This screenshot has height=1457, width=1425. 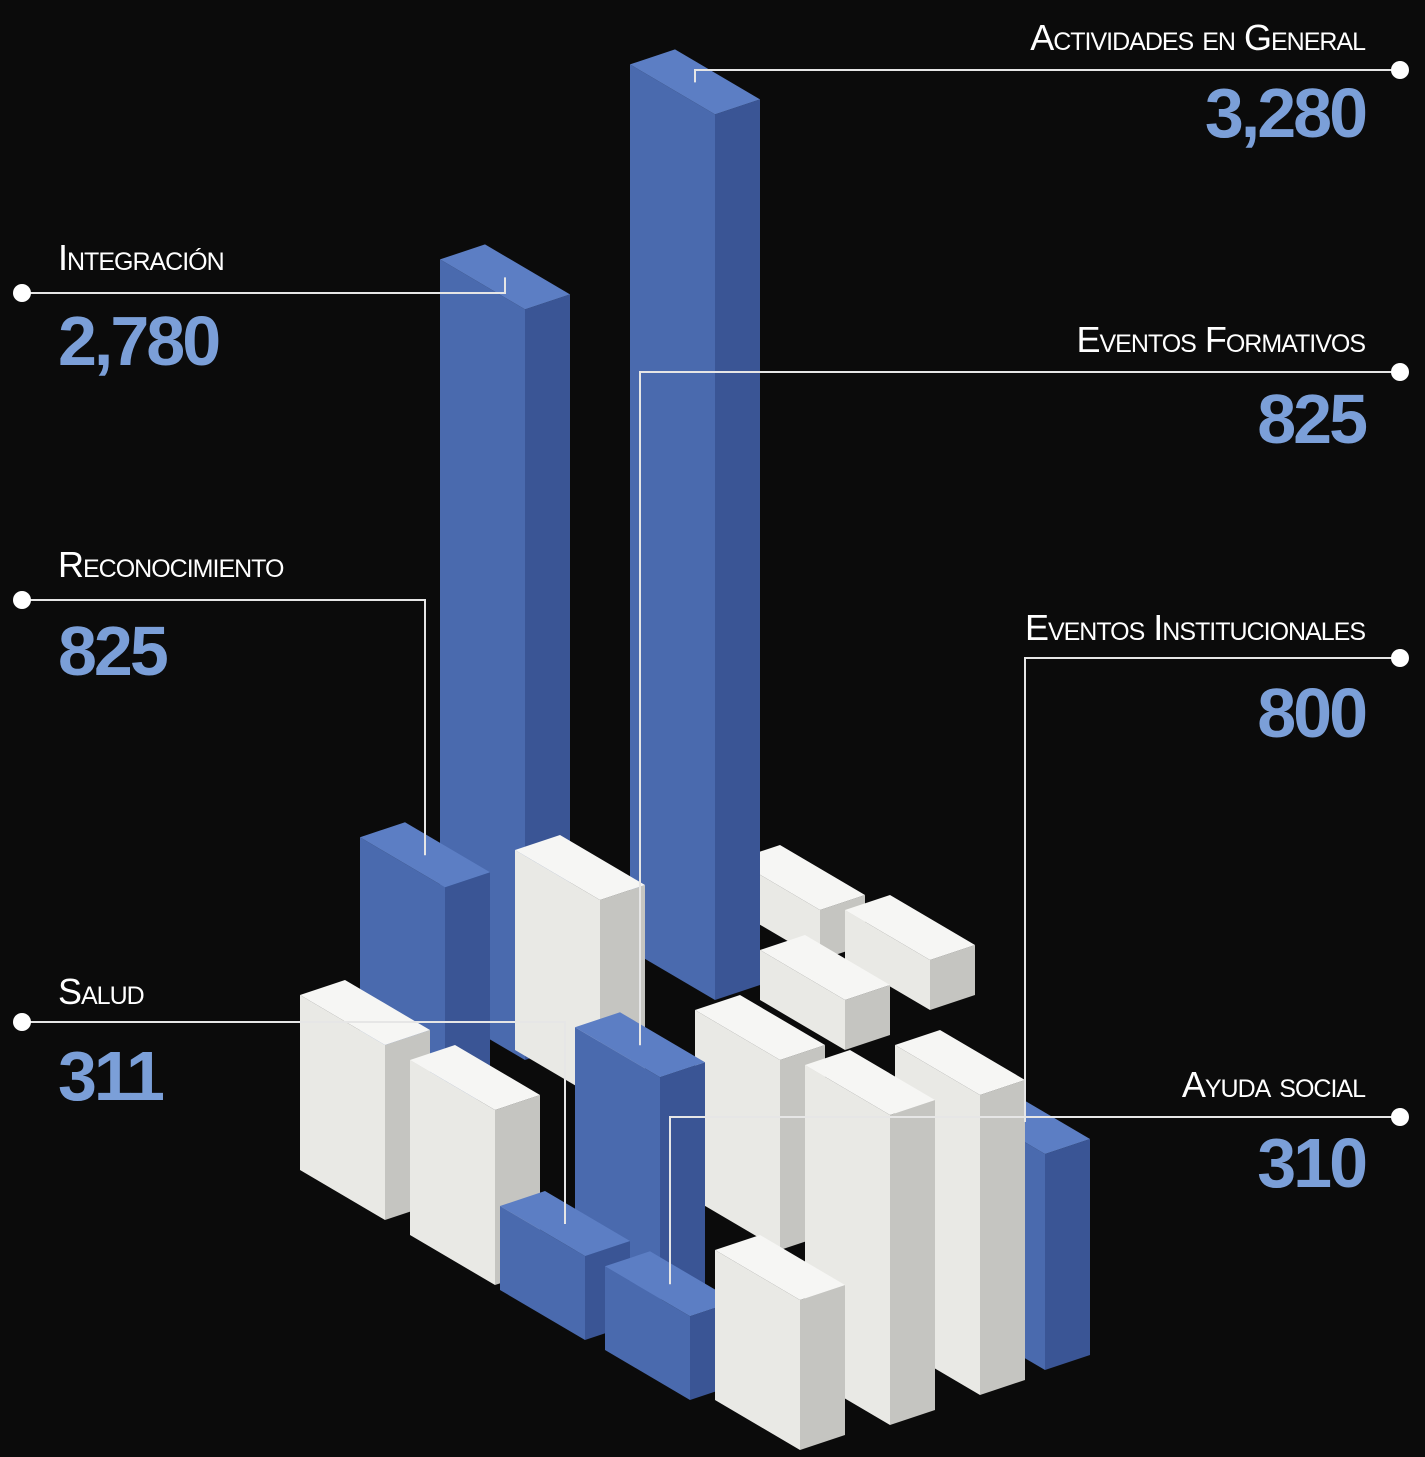 I want to click on bar, so click(x=695, y=524).